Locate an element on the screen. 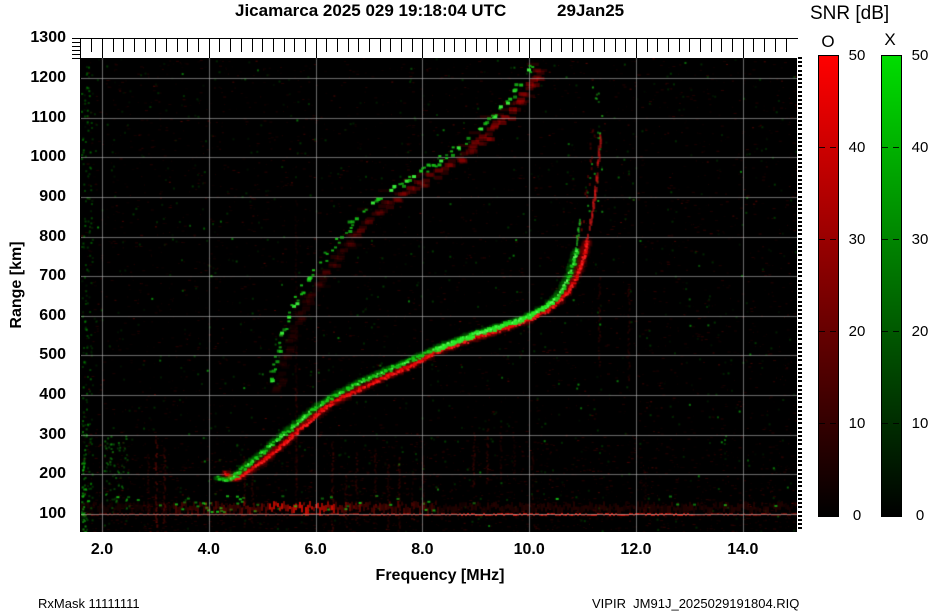 Image resolution: width=932 pixels, height=614 pixels. colorbar-x-gradient is located at coordinates (891, 286).